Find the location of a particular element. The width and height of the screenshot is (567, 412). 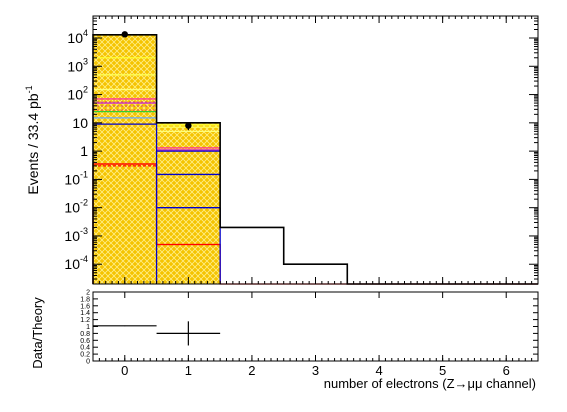

y-tick-label-exponent: -3 is located at coordinates (84, 231).